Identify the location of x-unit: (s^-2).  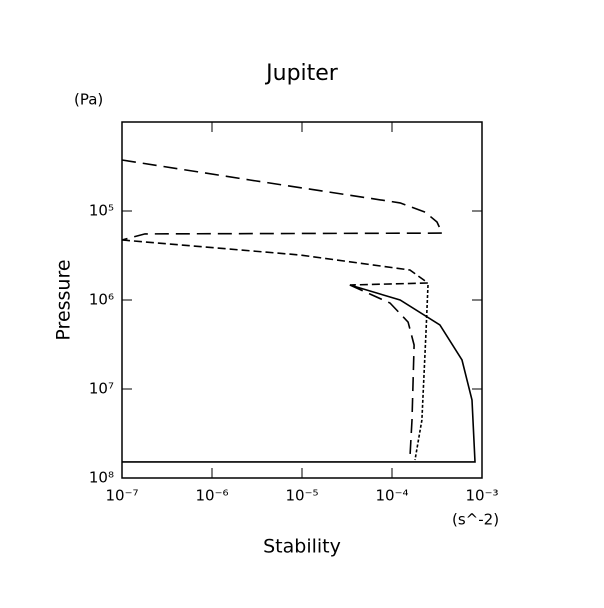
(475, 520).